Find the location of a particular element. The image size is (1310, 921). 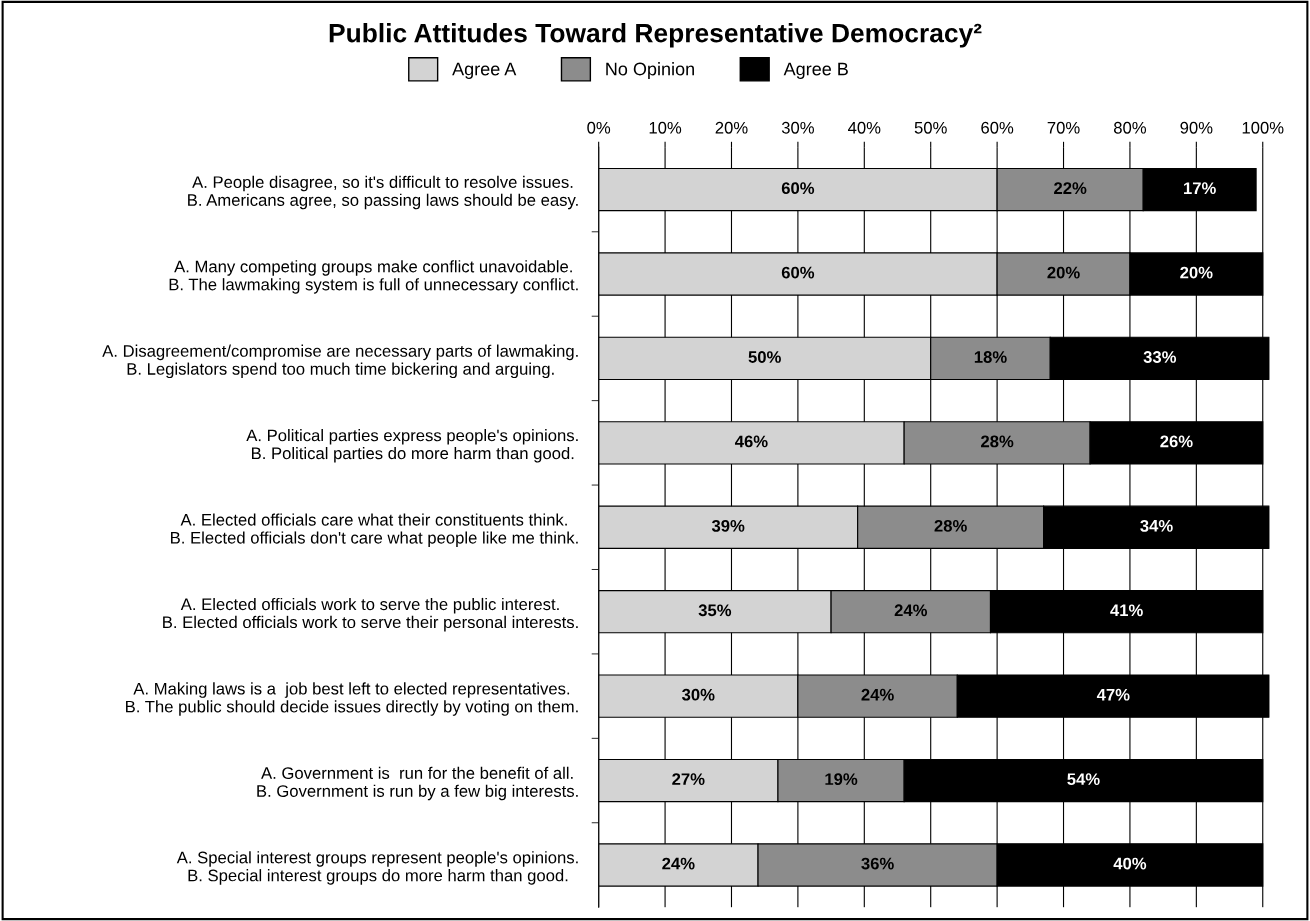

y-tick-label: A. Disagreement/compromise are necessary parts of lawmaking. B. Legislators spend too much time bickering and arguing. is located at coordinates (340, 361).